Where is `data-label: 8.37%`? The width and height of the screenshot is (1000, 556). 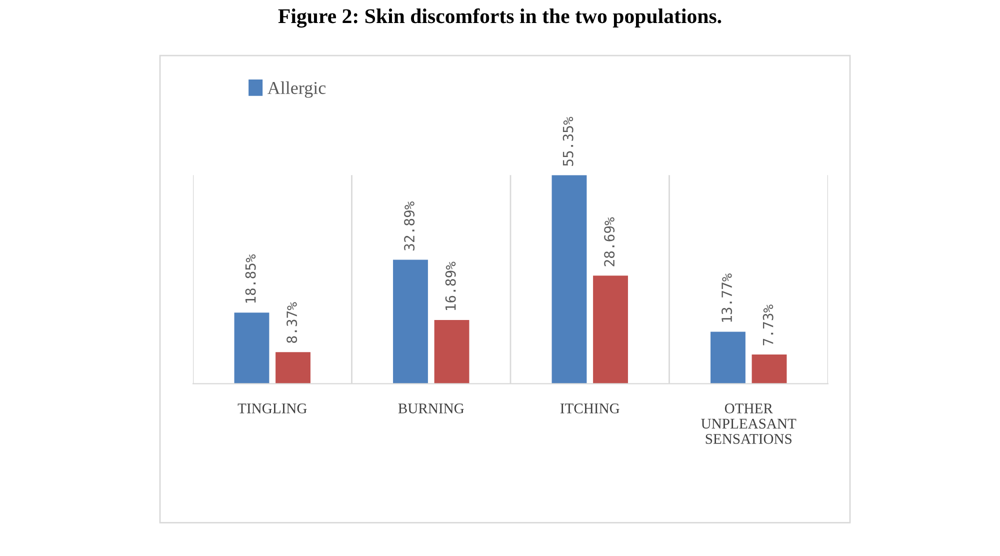 data-label: 8.37% is located at coordinates (292, 322).